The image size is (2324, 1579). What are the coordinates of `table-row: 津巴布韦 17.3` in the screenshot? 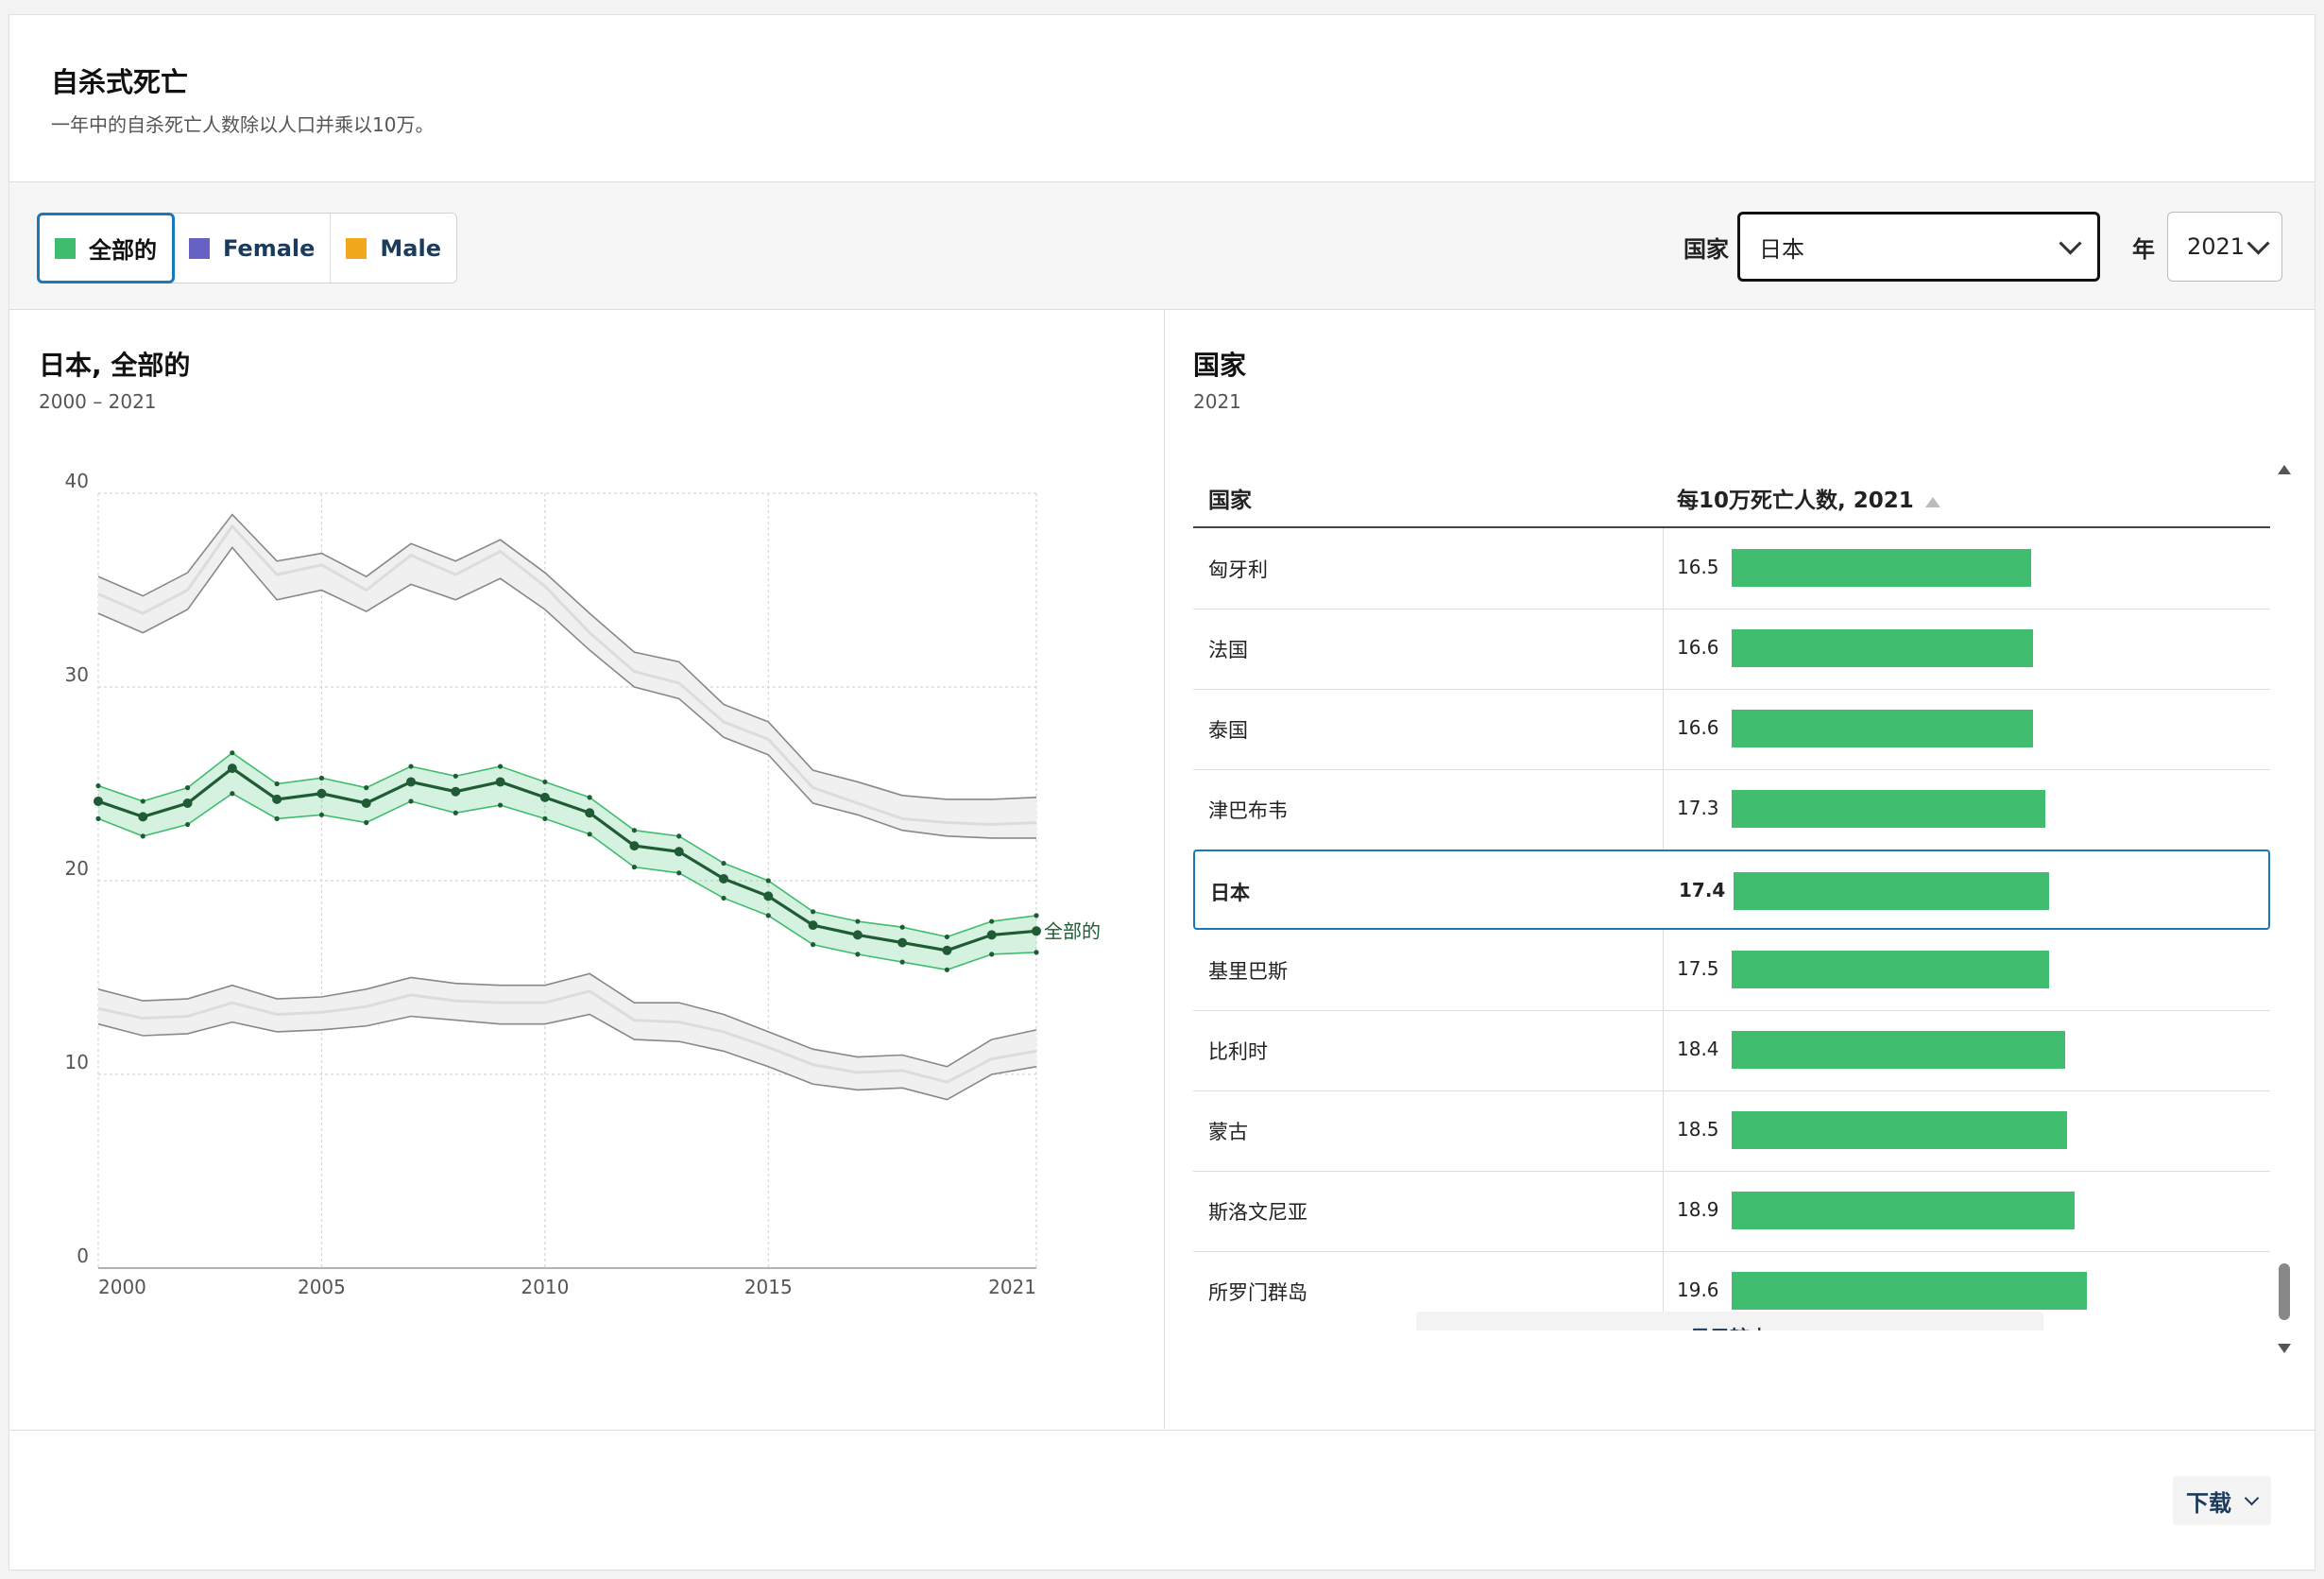 It's located at (1731, 809).